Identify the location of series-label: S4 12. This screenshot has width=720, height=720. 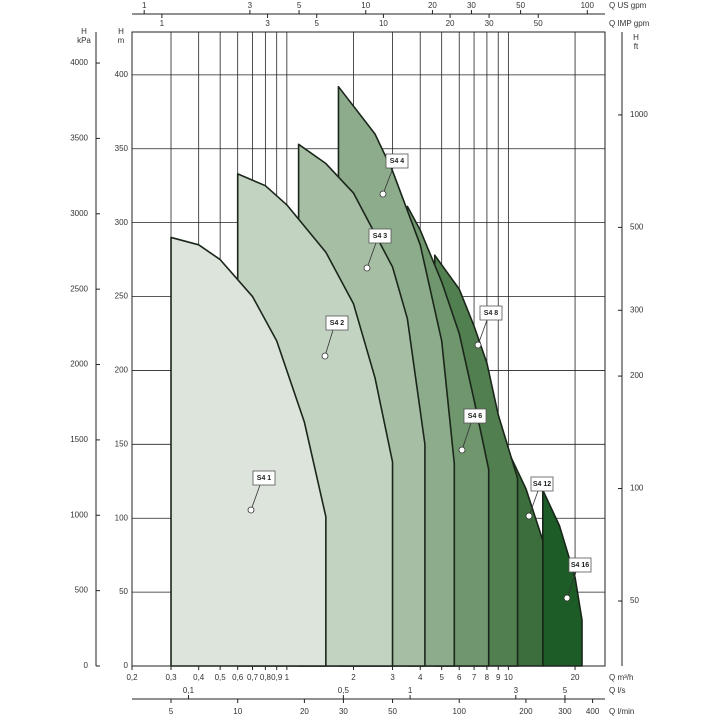
(542, 484).